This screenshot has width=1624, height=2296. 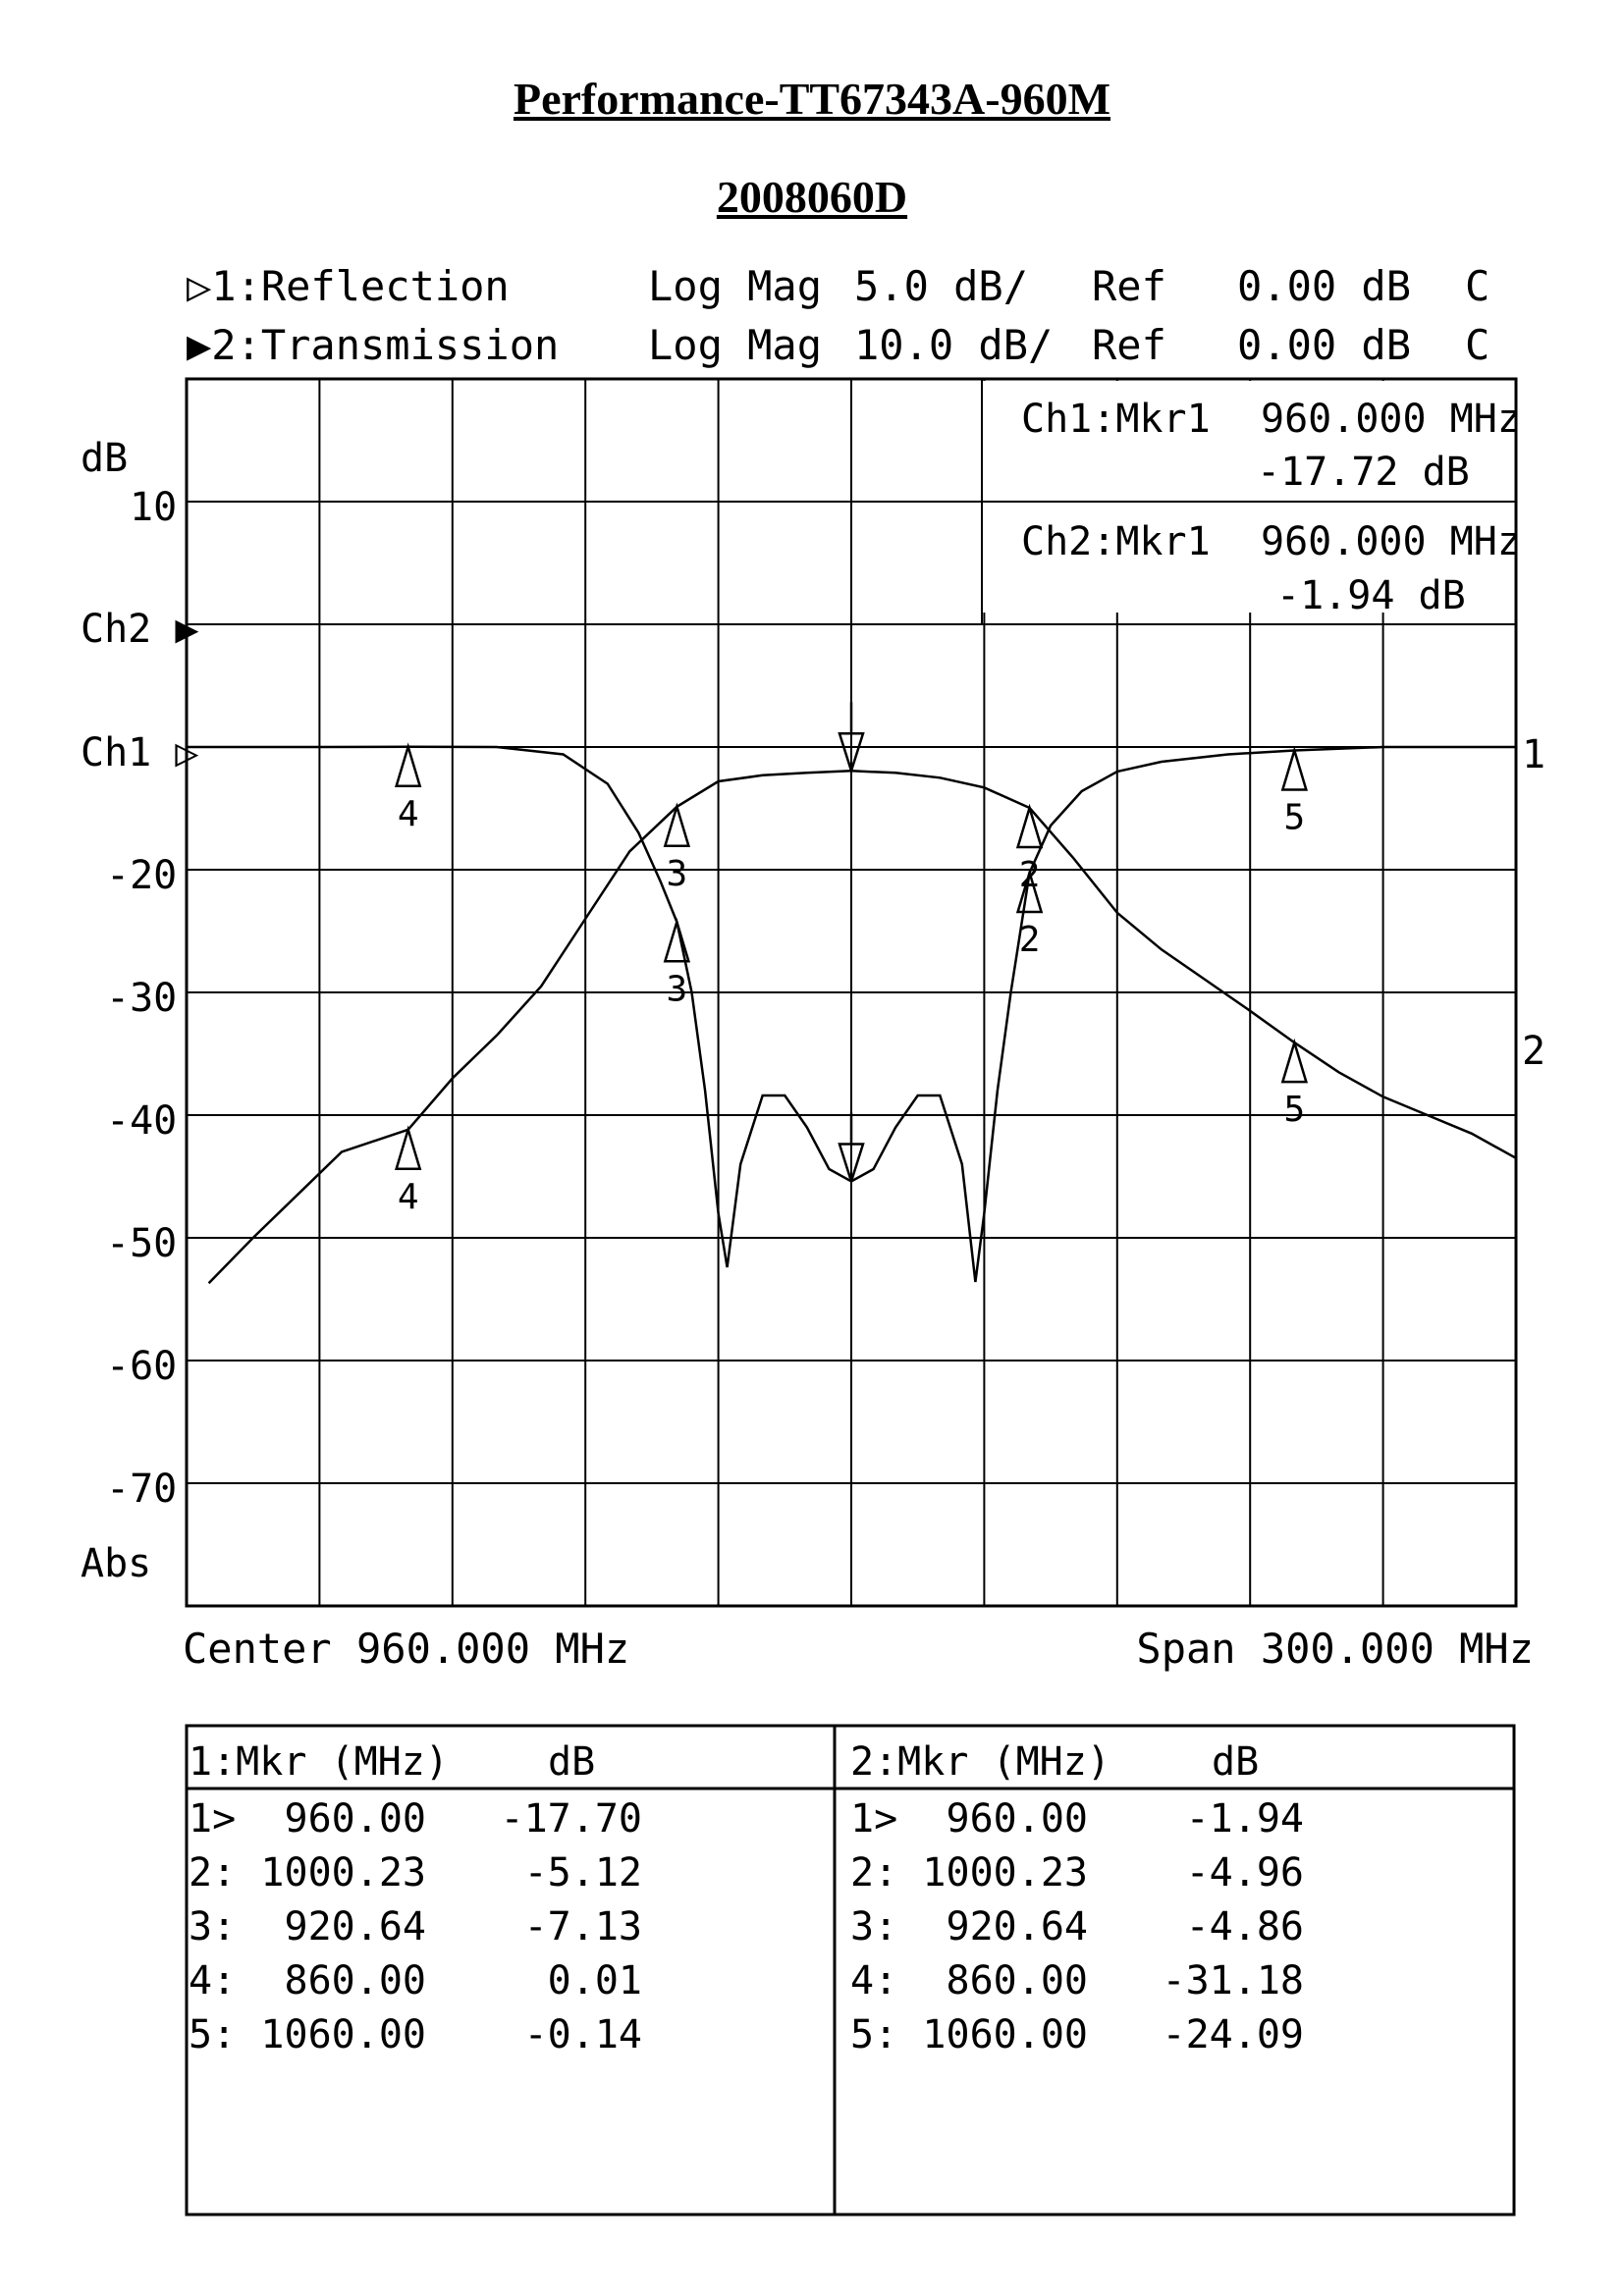 What do you see at coordinates (953, 345) in the screenshot?
I see `ch2-scale: 10.0 dB/` at bounding box center [953, 345].